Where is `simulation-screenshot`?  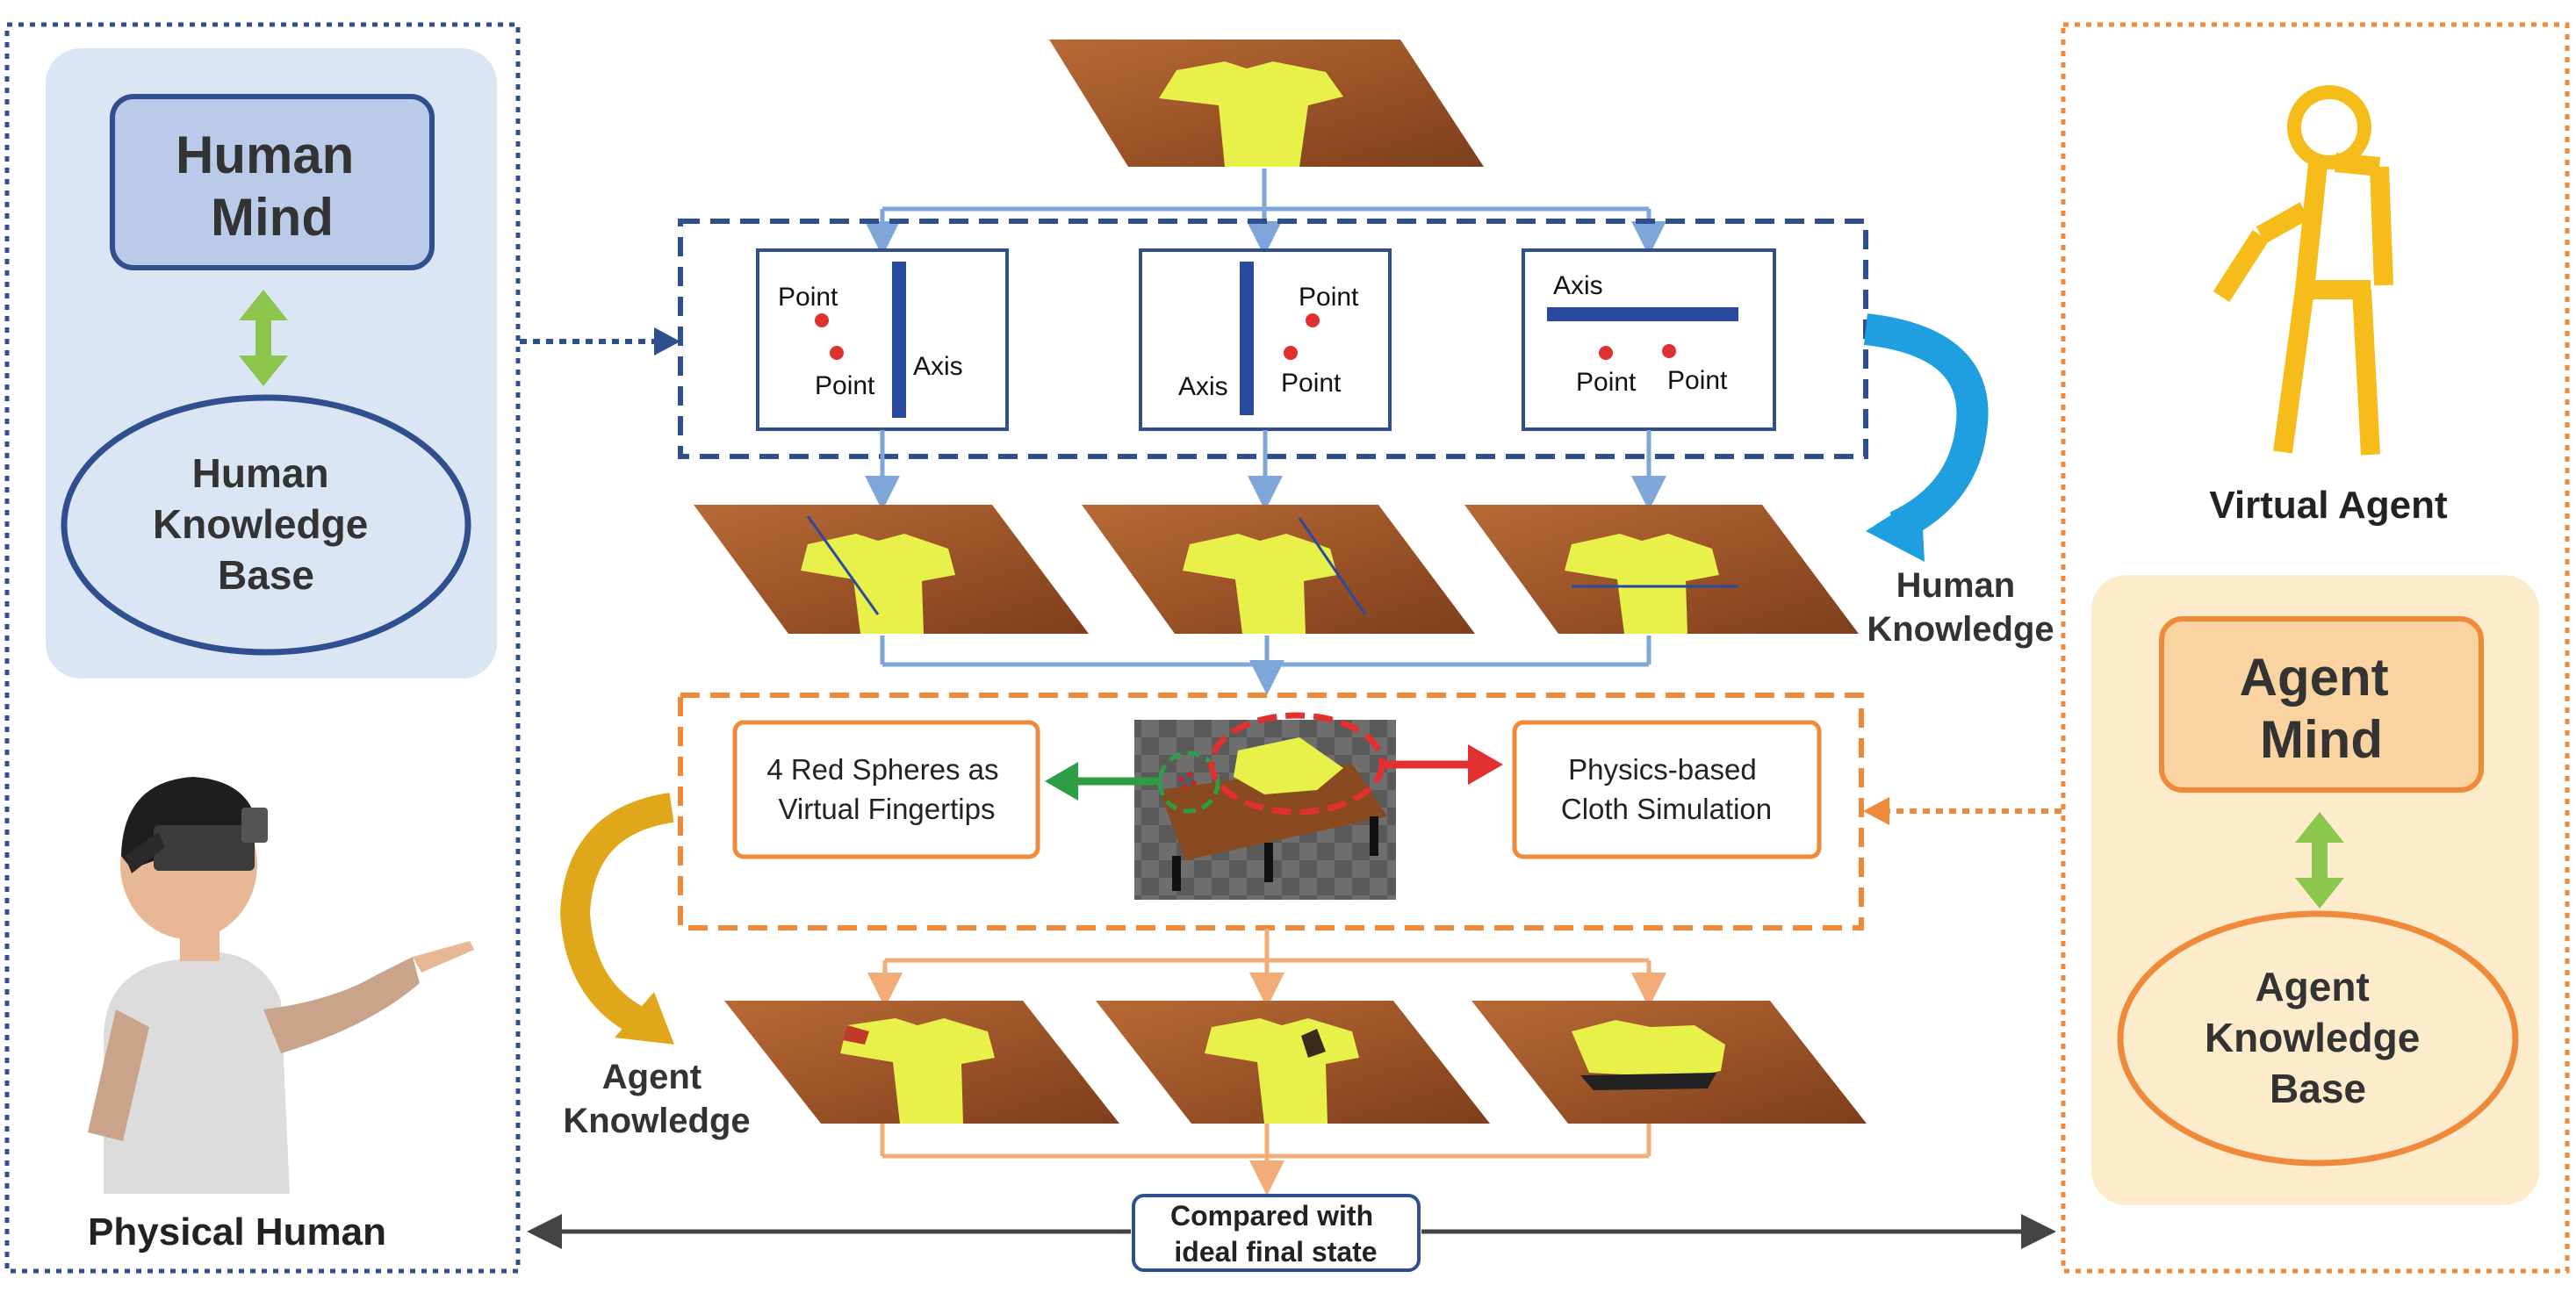
simulation-screenshot is located at coordinates (1265, 806).